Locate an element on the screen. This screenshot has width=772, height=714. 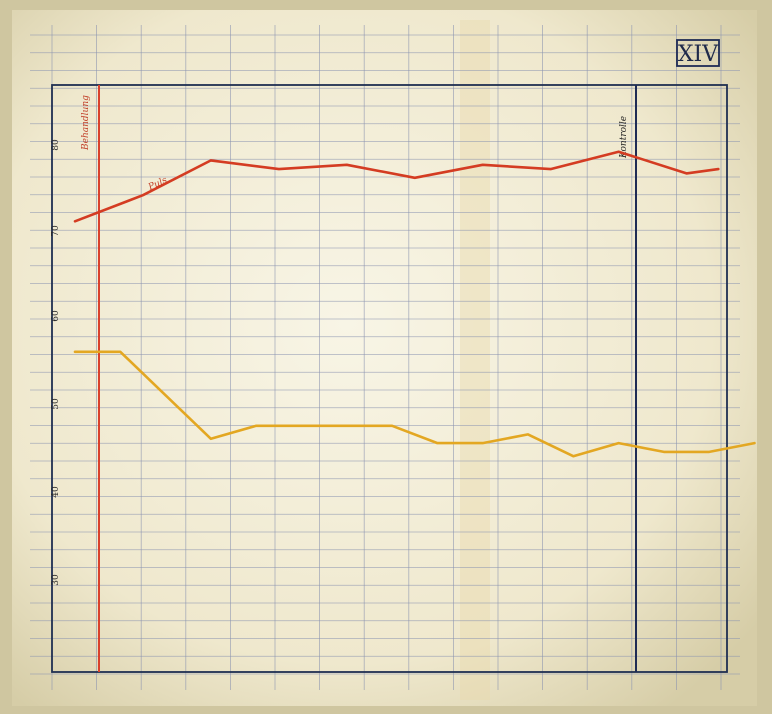
plate-label-box is located at coordinates (698, 53).